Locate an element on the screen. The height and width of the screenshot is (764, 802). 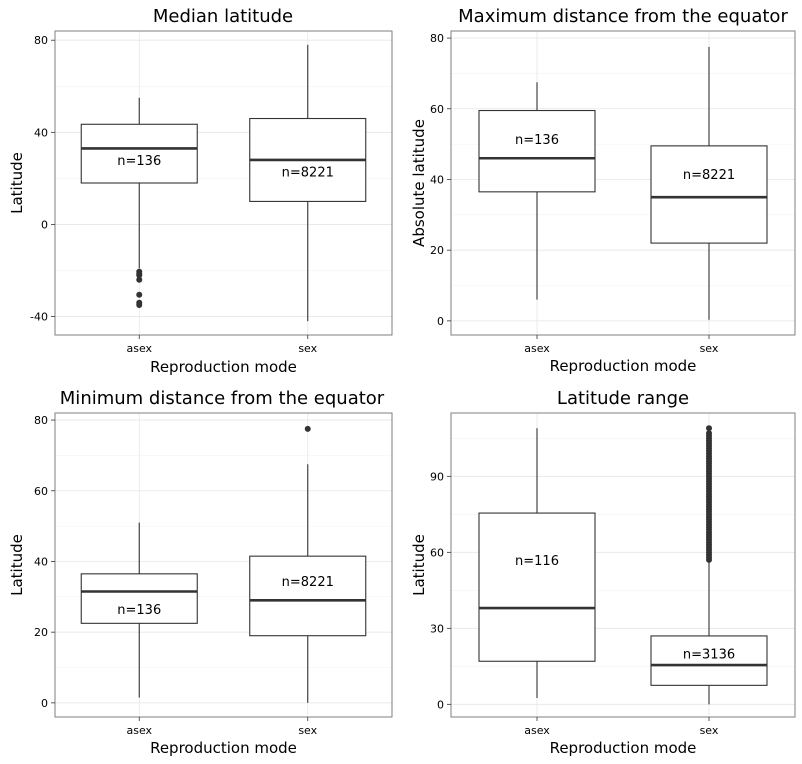
panel-2-x-axis-label: Reproduction mode is located at coordinates (623, 366).